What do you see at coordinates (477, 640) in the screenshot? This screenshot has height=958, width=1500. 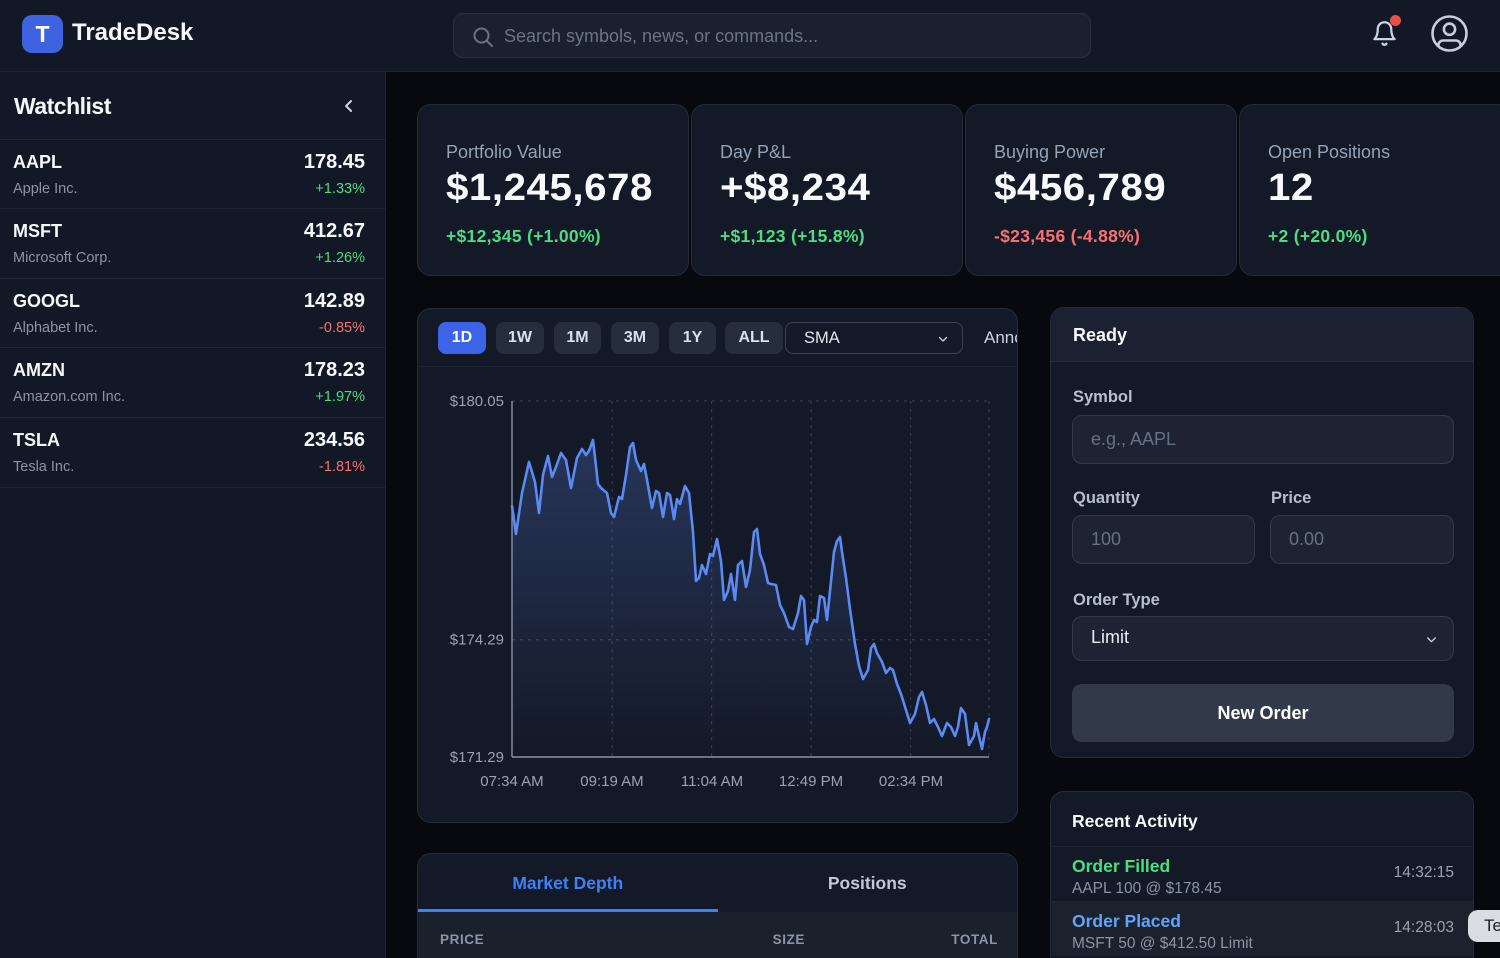 I see `svg-text: $174.29` at bounding box center [477, 640].